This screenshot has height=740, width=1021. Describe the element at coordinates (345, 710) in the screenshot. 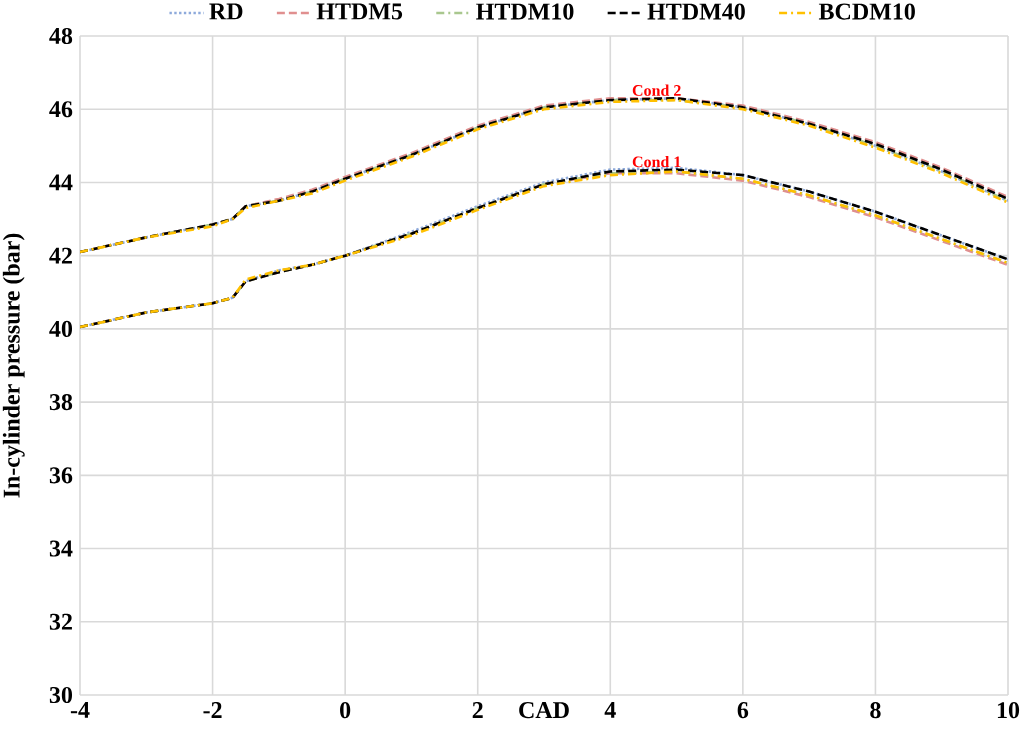

I see `x-tick-label: 0` at that location.